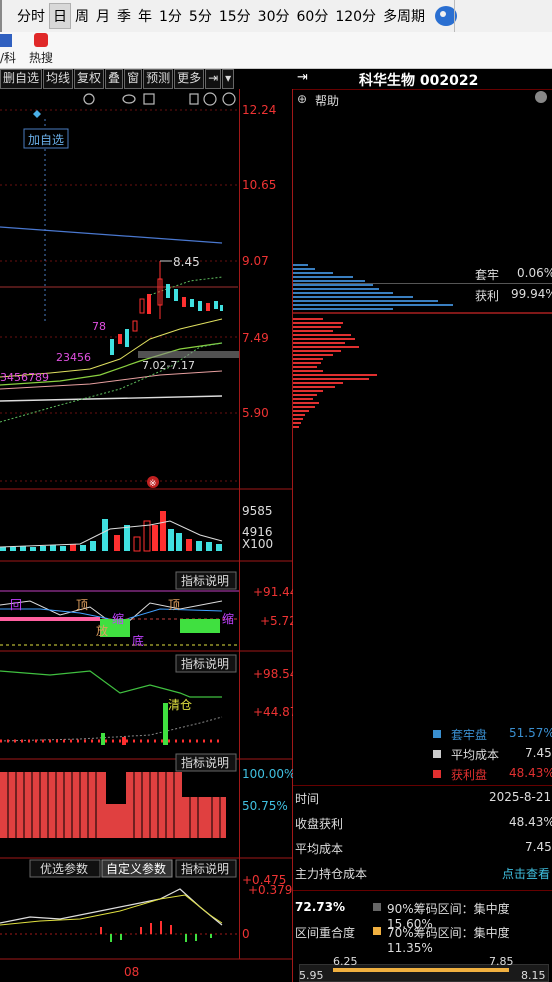 The image size is (552, 982). Describe the element at coordinates (259, 110) in the screenshot. I see `price-label-1: 12.24` at that location.